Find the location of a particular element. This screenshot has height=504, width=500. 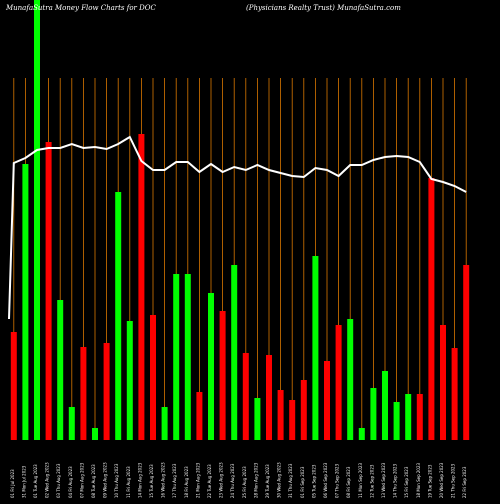

x-tick-label: 31 Thu Aug 2023 is located at coordinates (290, 480).